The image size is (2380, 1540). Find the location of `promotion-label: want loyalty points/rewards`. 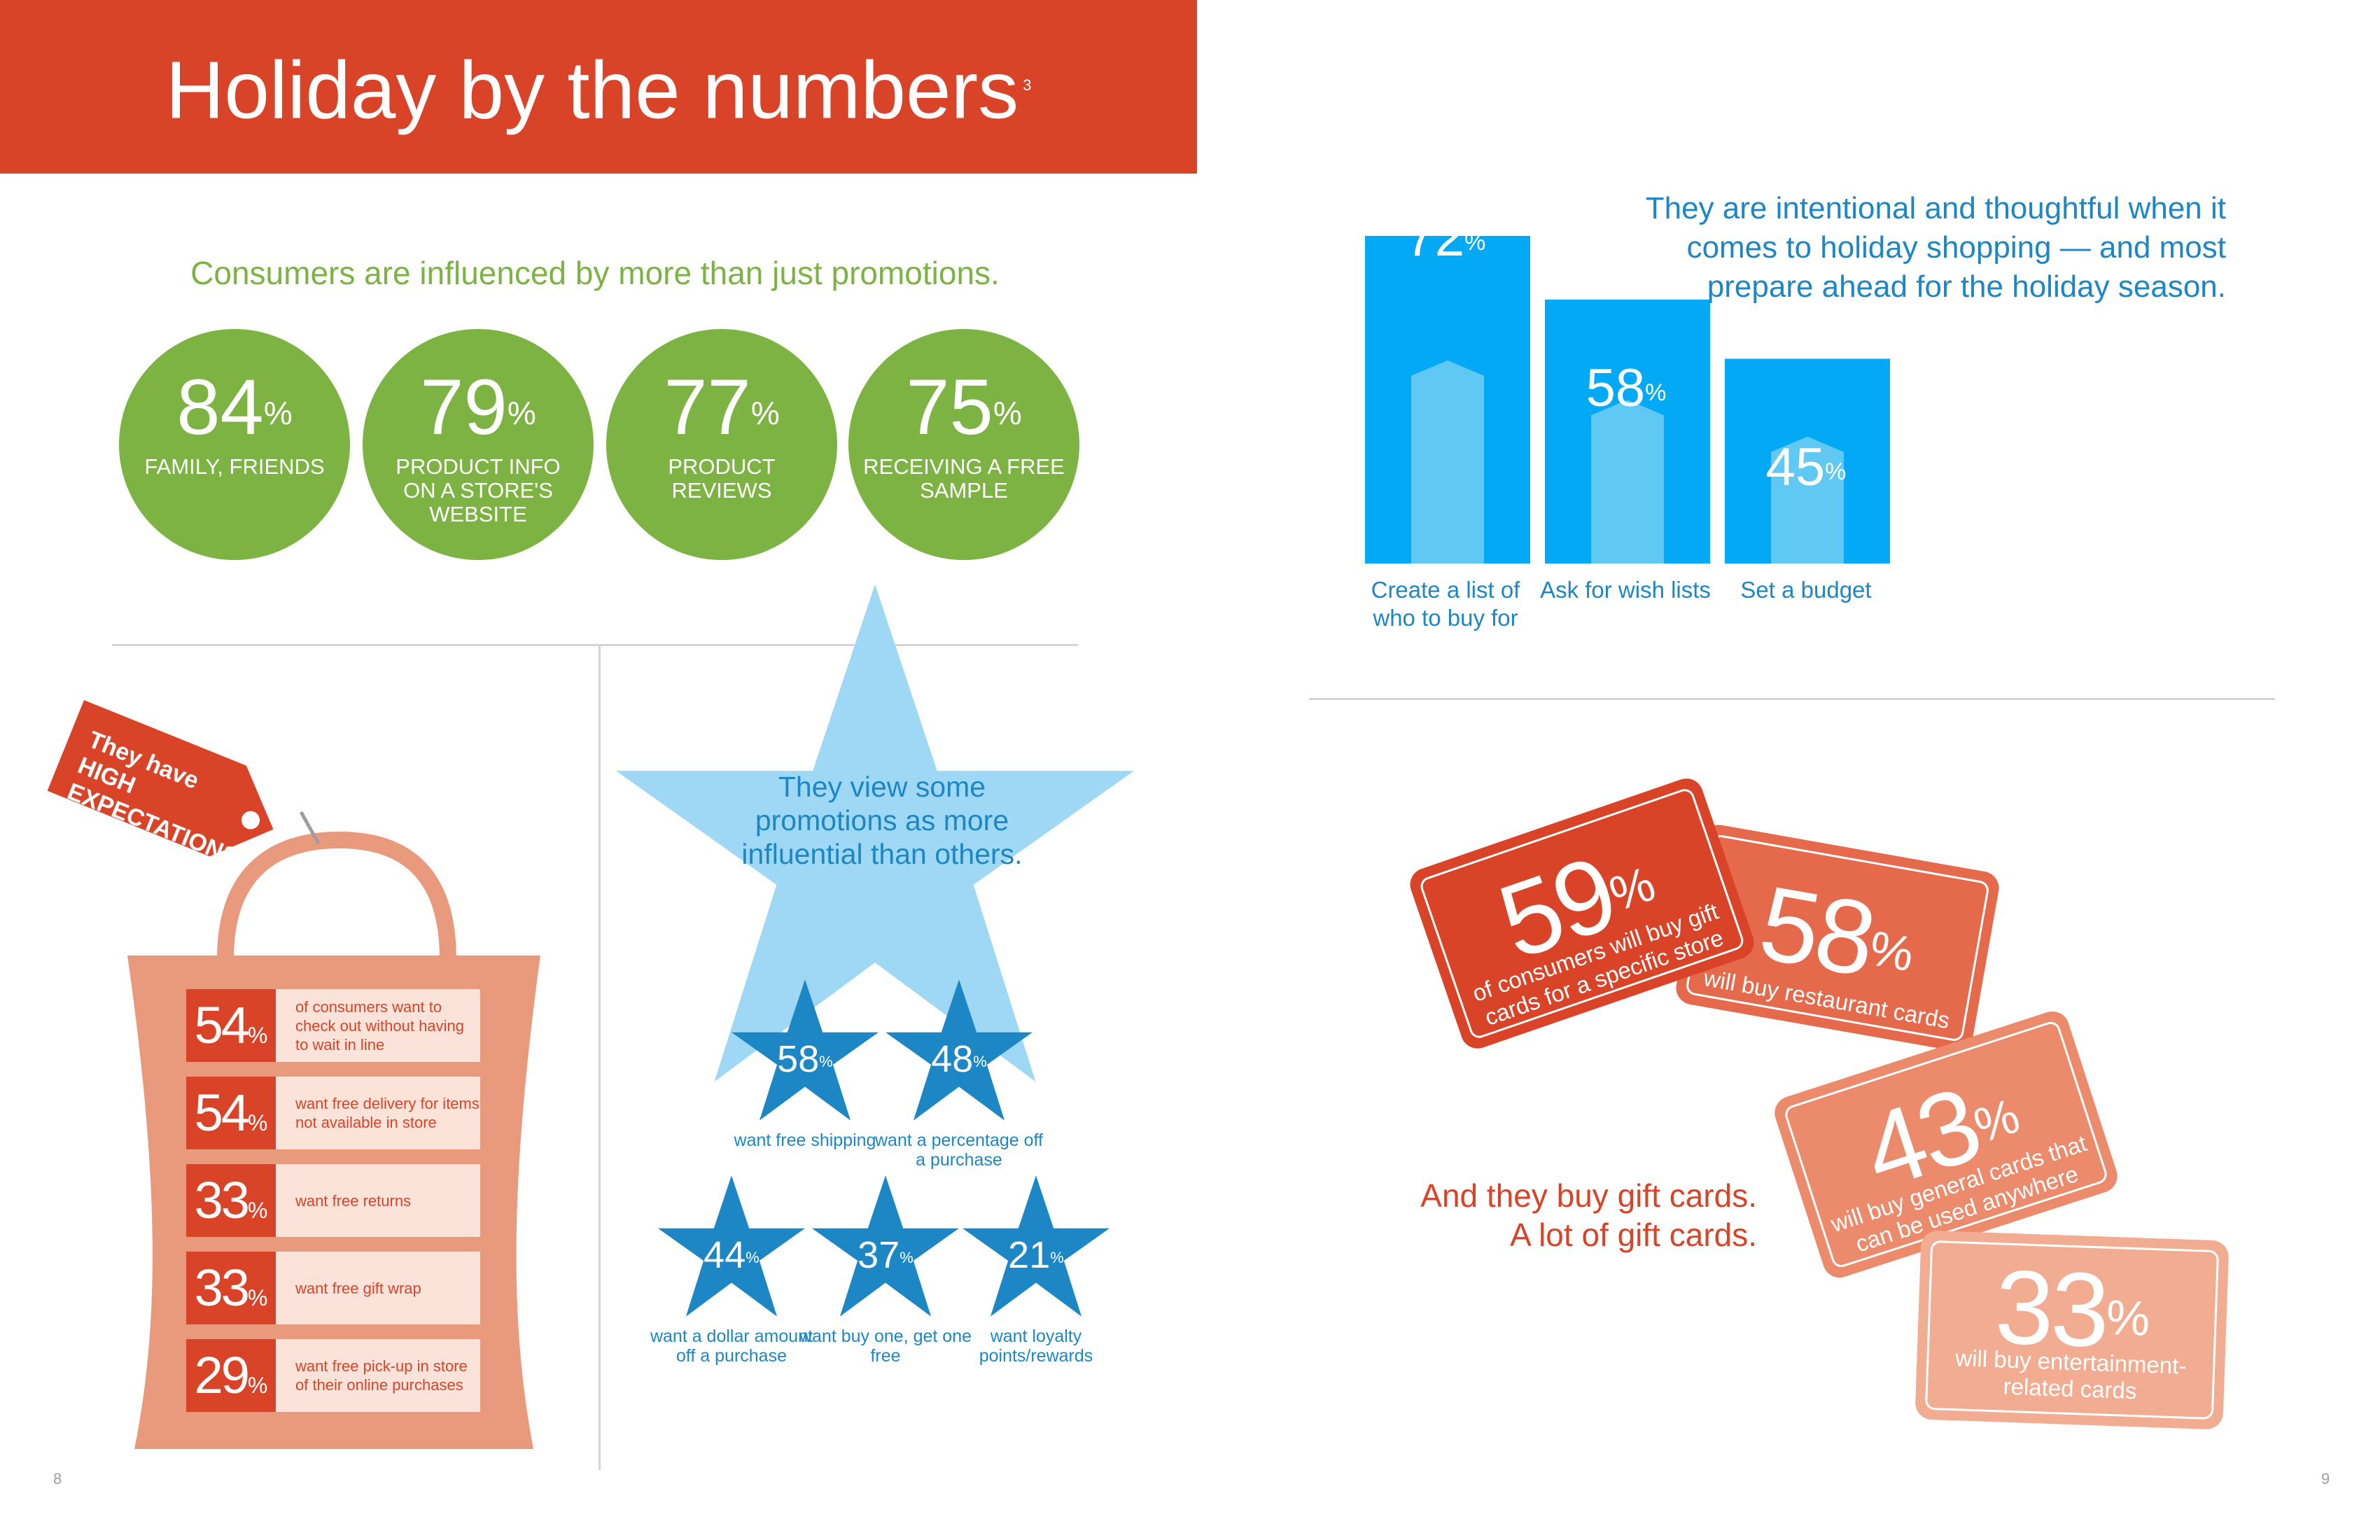

promotion-label: want loyalty points/rewards is located at coordinates (1036, 1346).